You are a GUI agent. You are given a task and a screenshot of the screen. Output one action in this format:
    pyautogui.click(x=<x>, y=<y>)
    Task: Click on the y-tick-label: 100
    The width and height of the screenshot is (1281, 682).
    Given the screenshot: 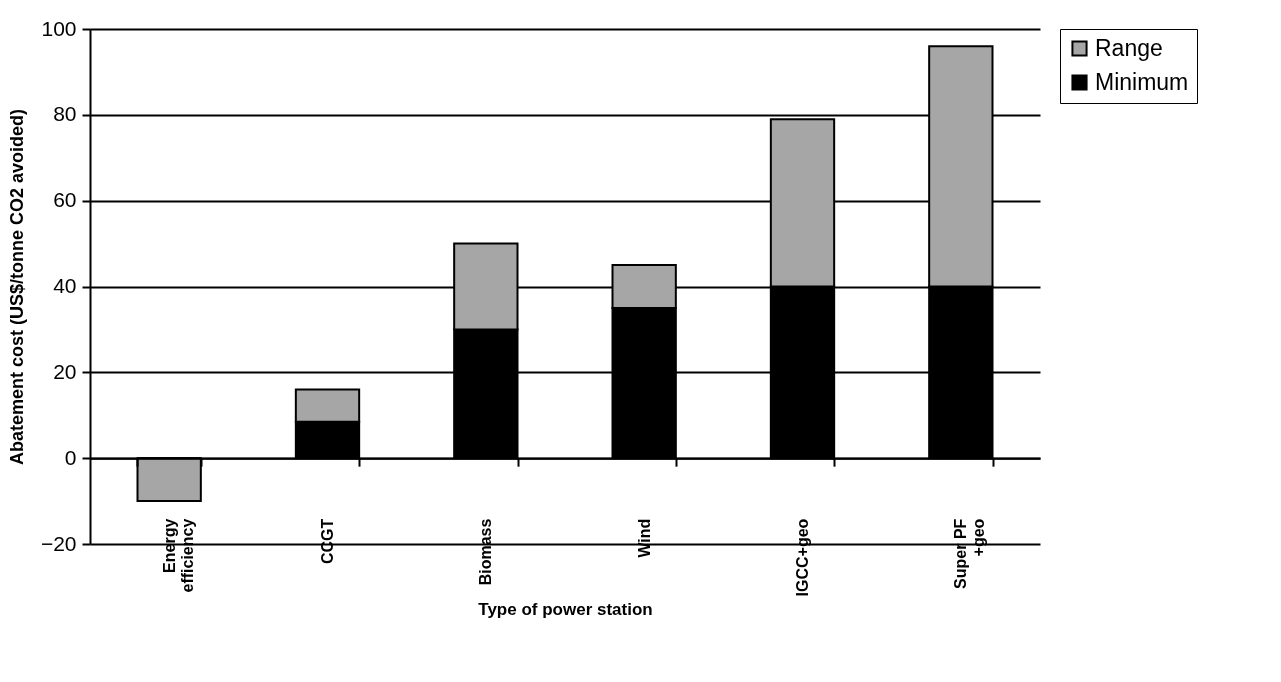 What is the action you would take?
    pyautogui.click(x=59, y=28)
    